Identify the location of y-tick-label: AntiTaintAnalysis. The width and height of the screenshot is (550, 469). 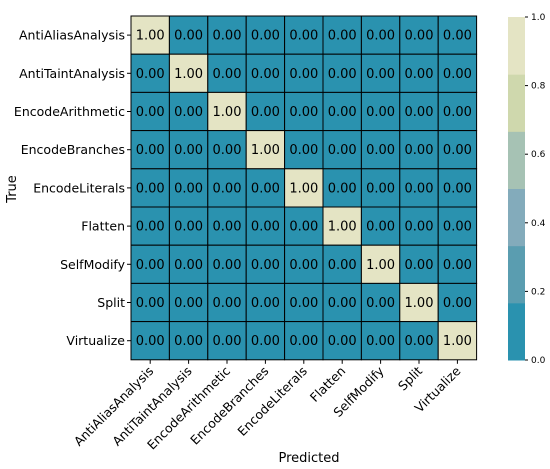
(72, 73).